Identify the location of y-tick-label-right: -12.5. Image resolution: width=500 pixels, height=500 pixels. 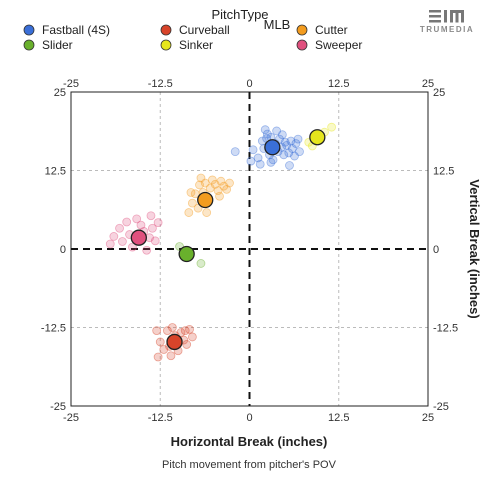
(445, 329).